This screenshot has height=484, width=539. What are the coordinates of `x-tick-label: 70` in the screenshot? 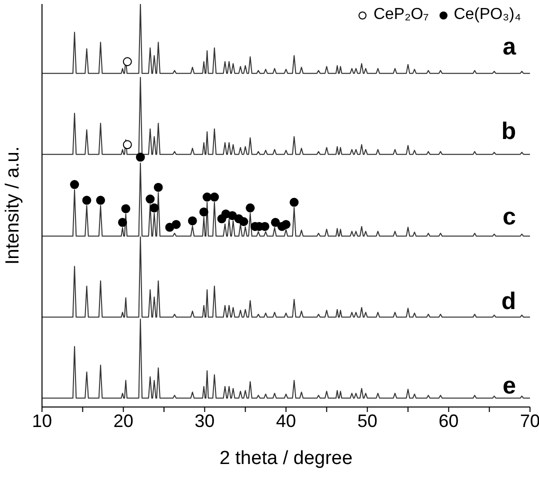 It's located at (529, 420).